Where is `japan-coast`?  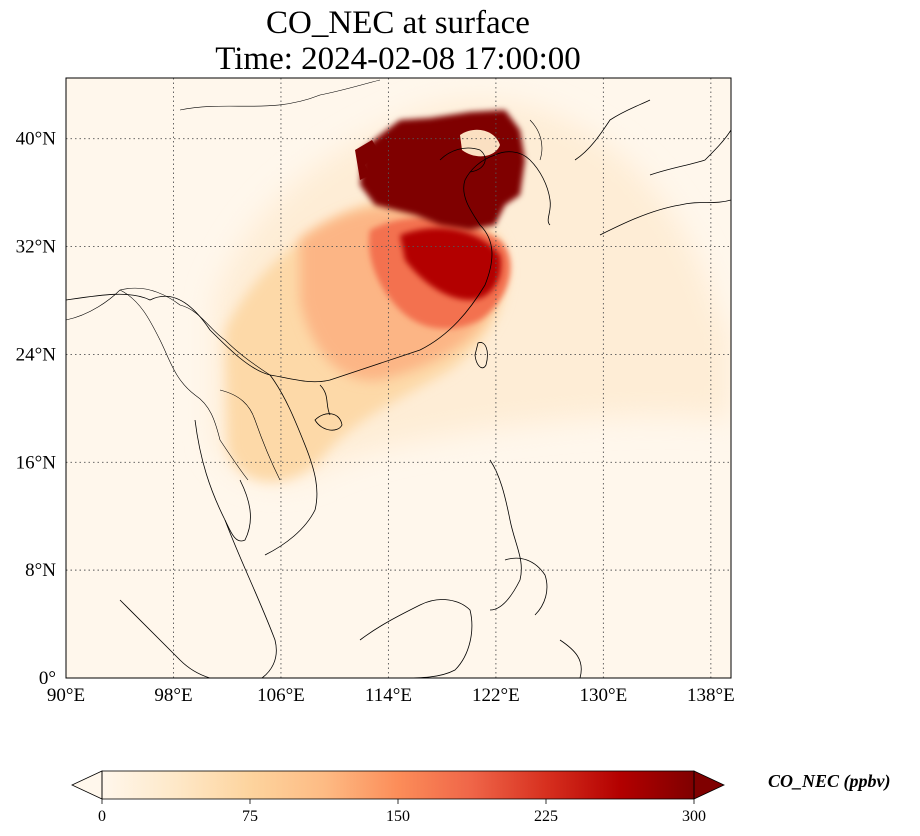 japan-coast is located at coordinates (665, 217).